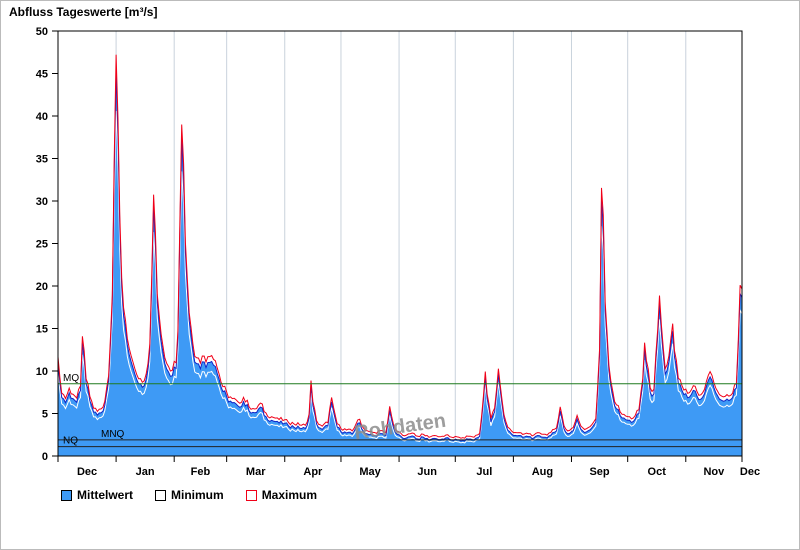  Describe the element at coordinates (42, 117) in the screenshot. I see `y-tick-label: 40` at that location.